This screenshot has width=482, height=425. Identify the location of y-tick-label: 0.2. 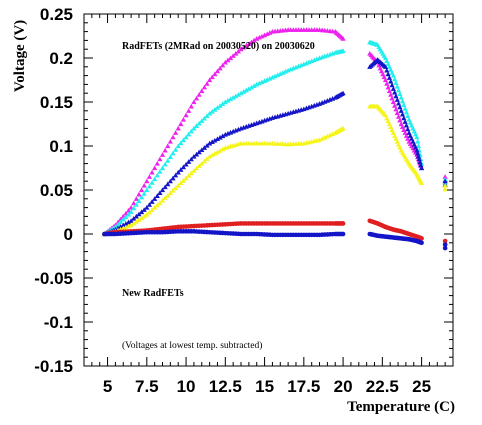
(61, 58).